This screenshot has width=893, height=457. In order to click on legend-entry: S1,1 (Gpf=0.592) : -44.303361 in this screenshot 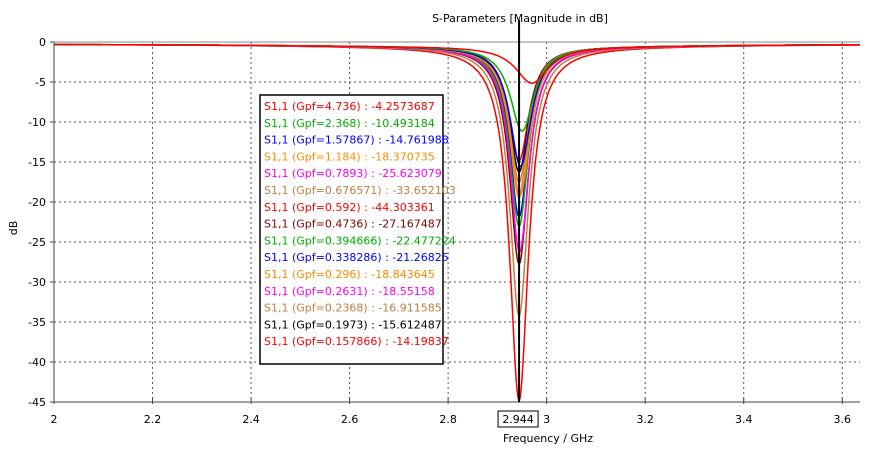, I will do `click(349, 207)`.